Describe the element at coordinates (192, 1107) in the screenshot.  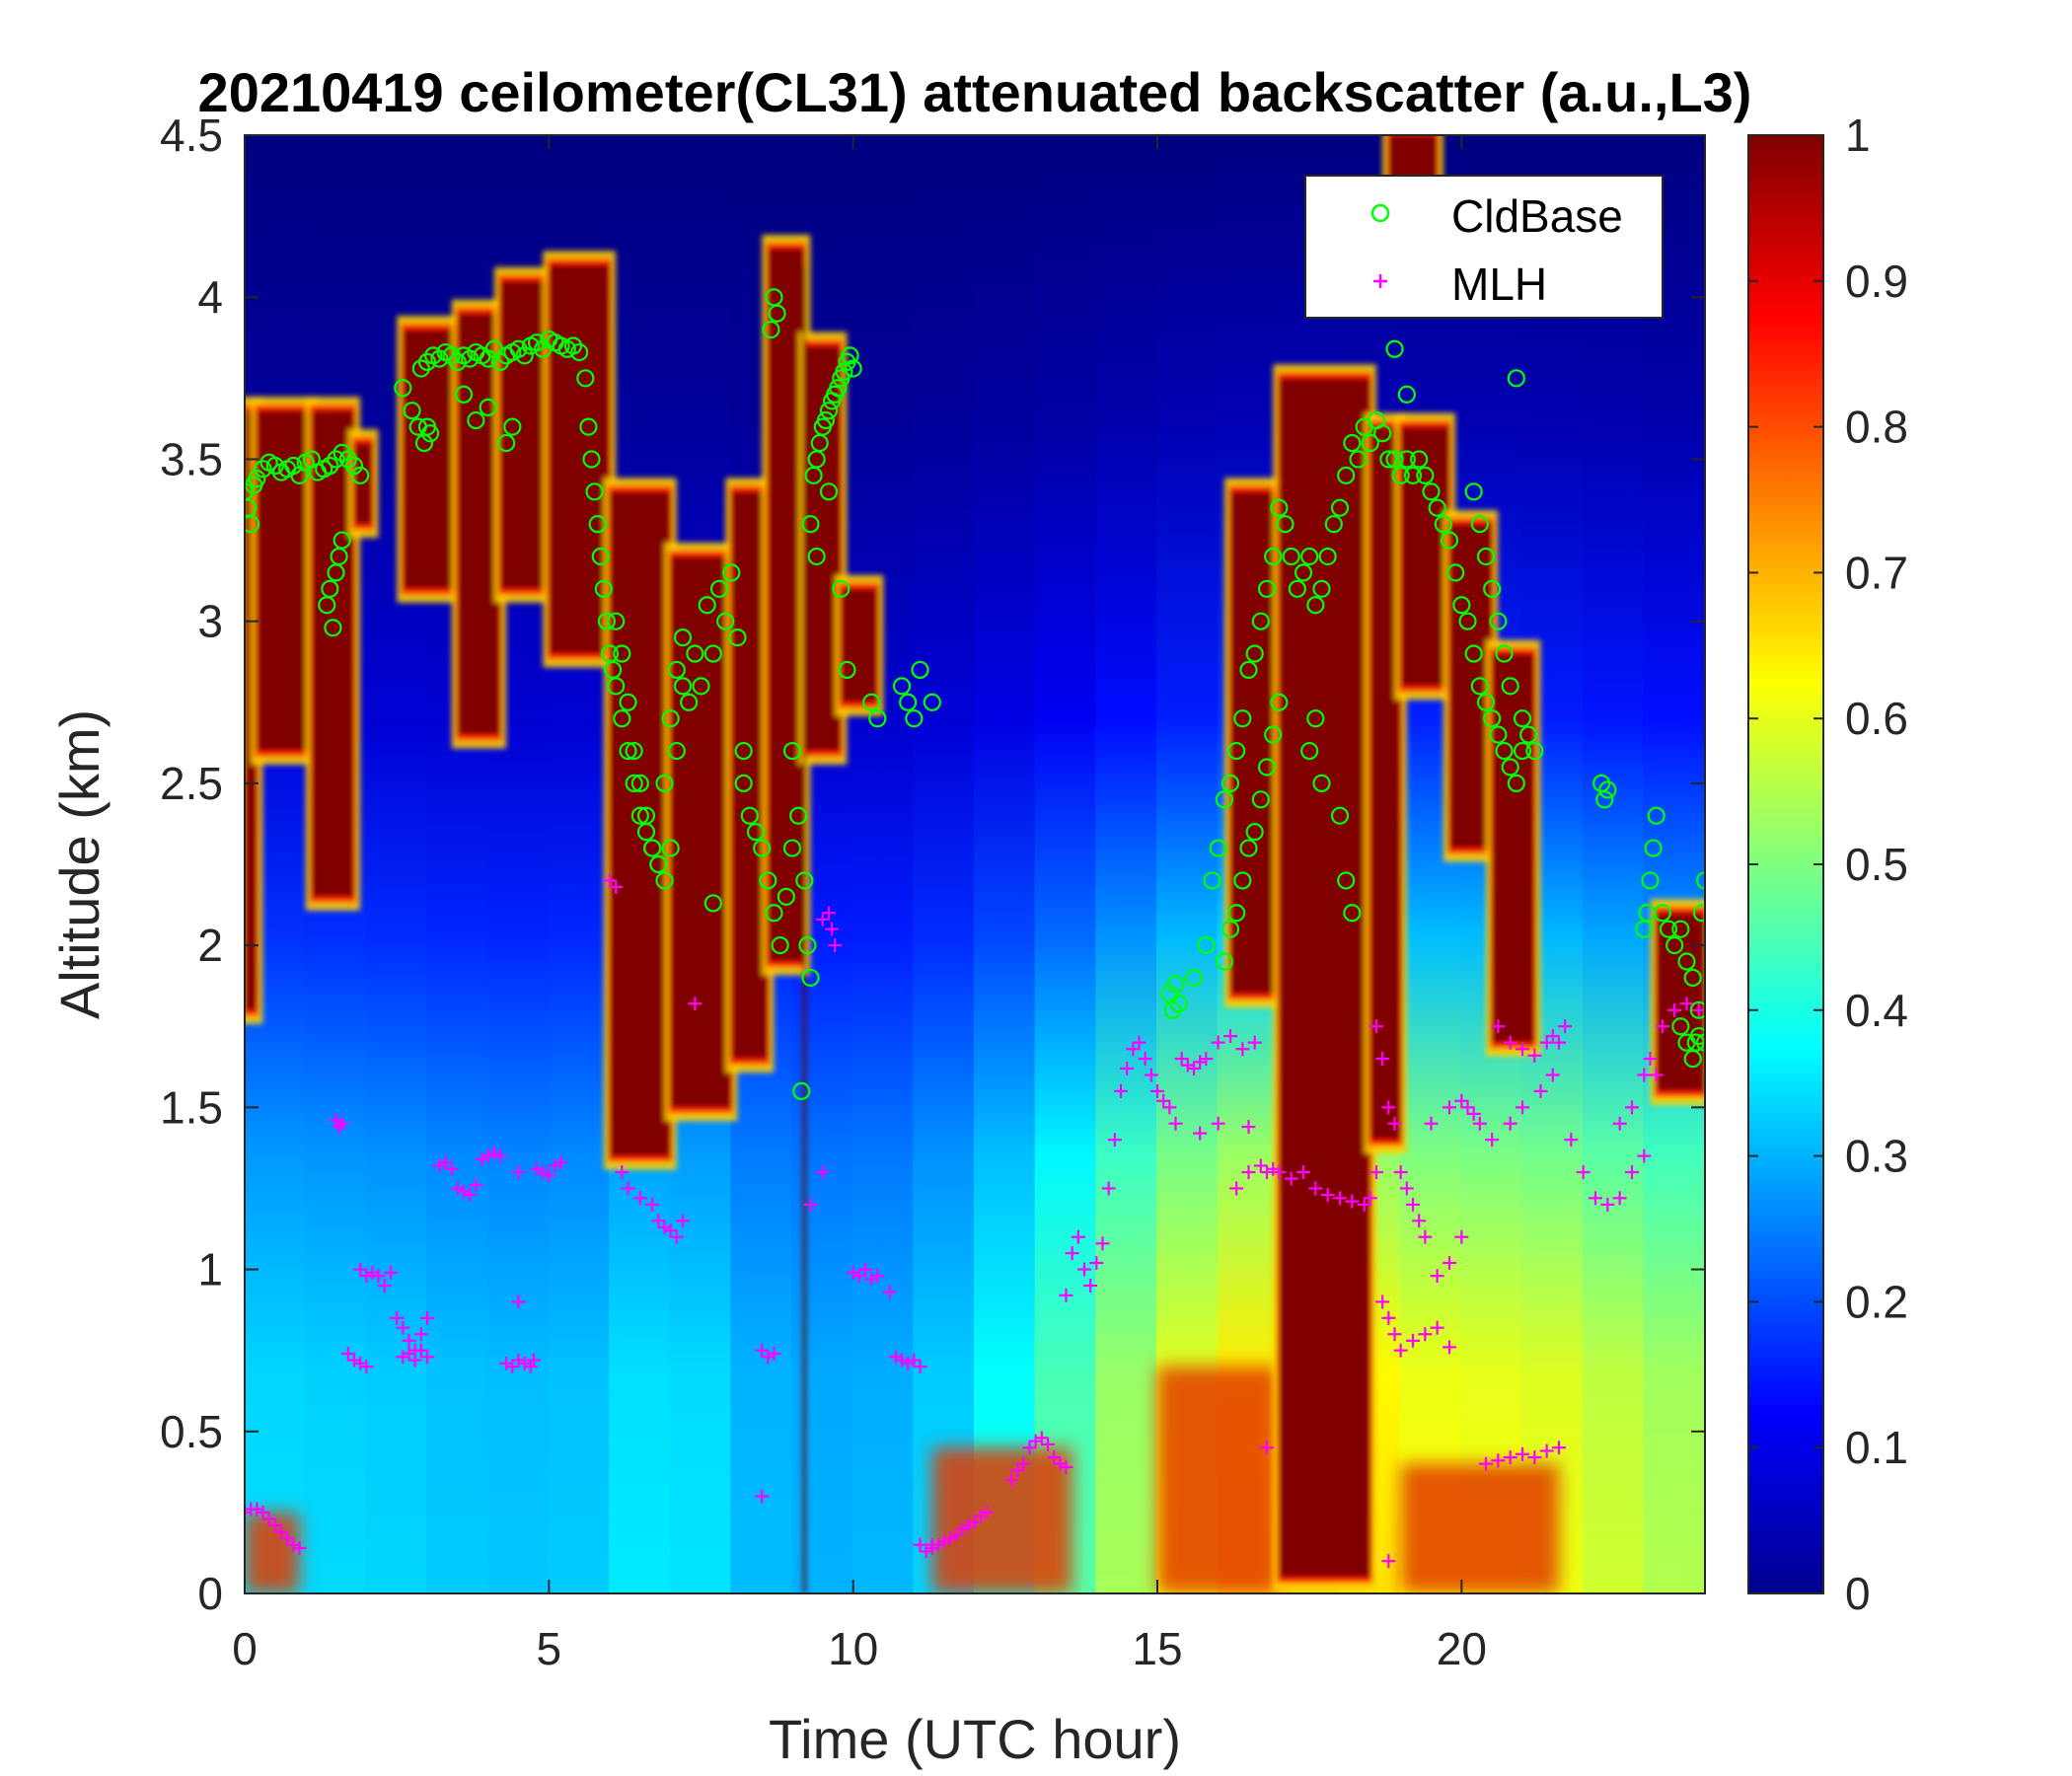
I see `y-tick-label: 1.5` at that location.